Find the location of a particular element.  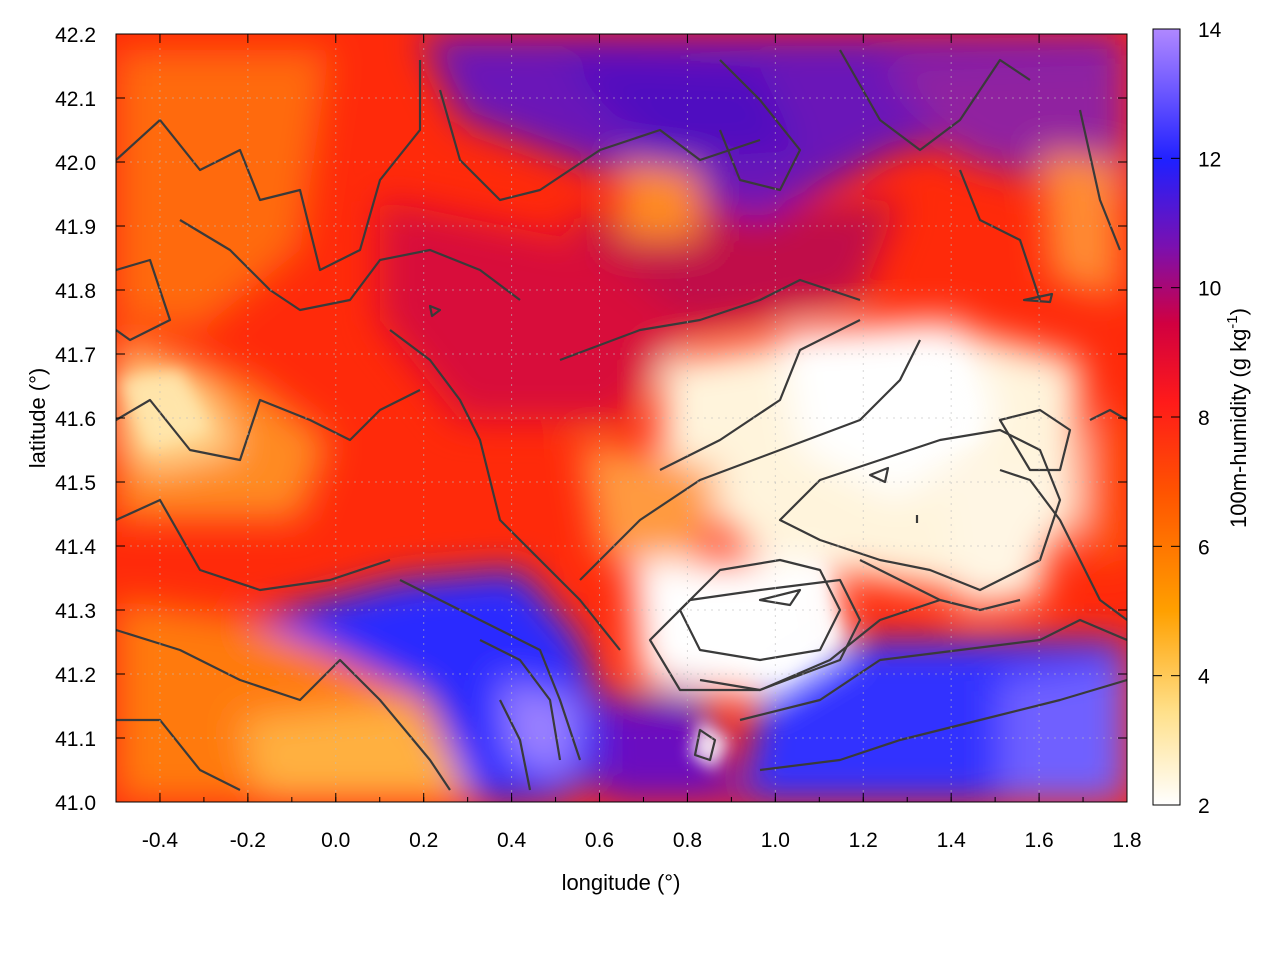

y-tick-label: 41.6 is located at coordinates (75, 419).